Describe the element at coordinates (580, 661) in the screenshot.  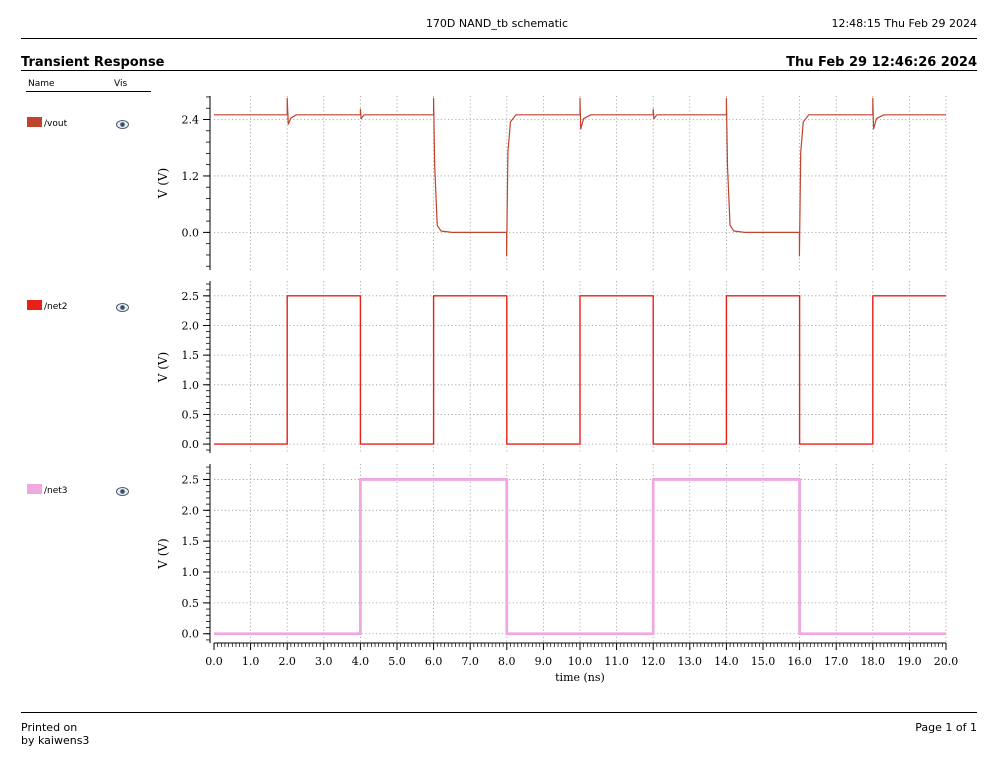
I see `x-tick-label: 10.0` at that location.